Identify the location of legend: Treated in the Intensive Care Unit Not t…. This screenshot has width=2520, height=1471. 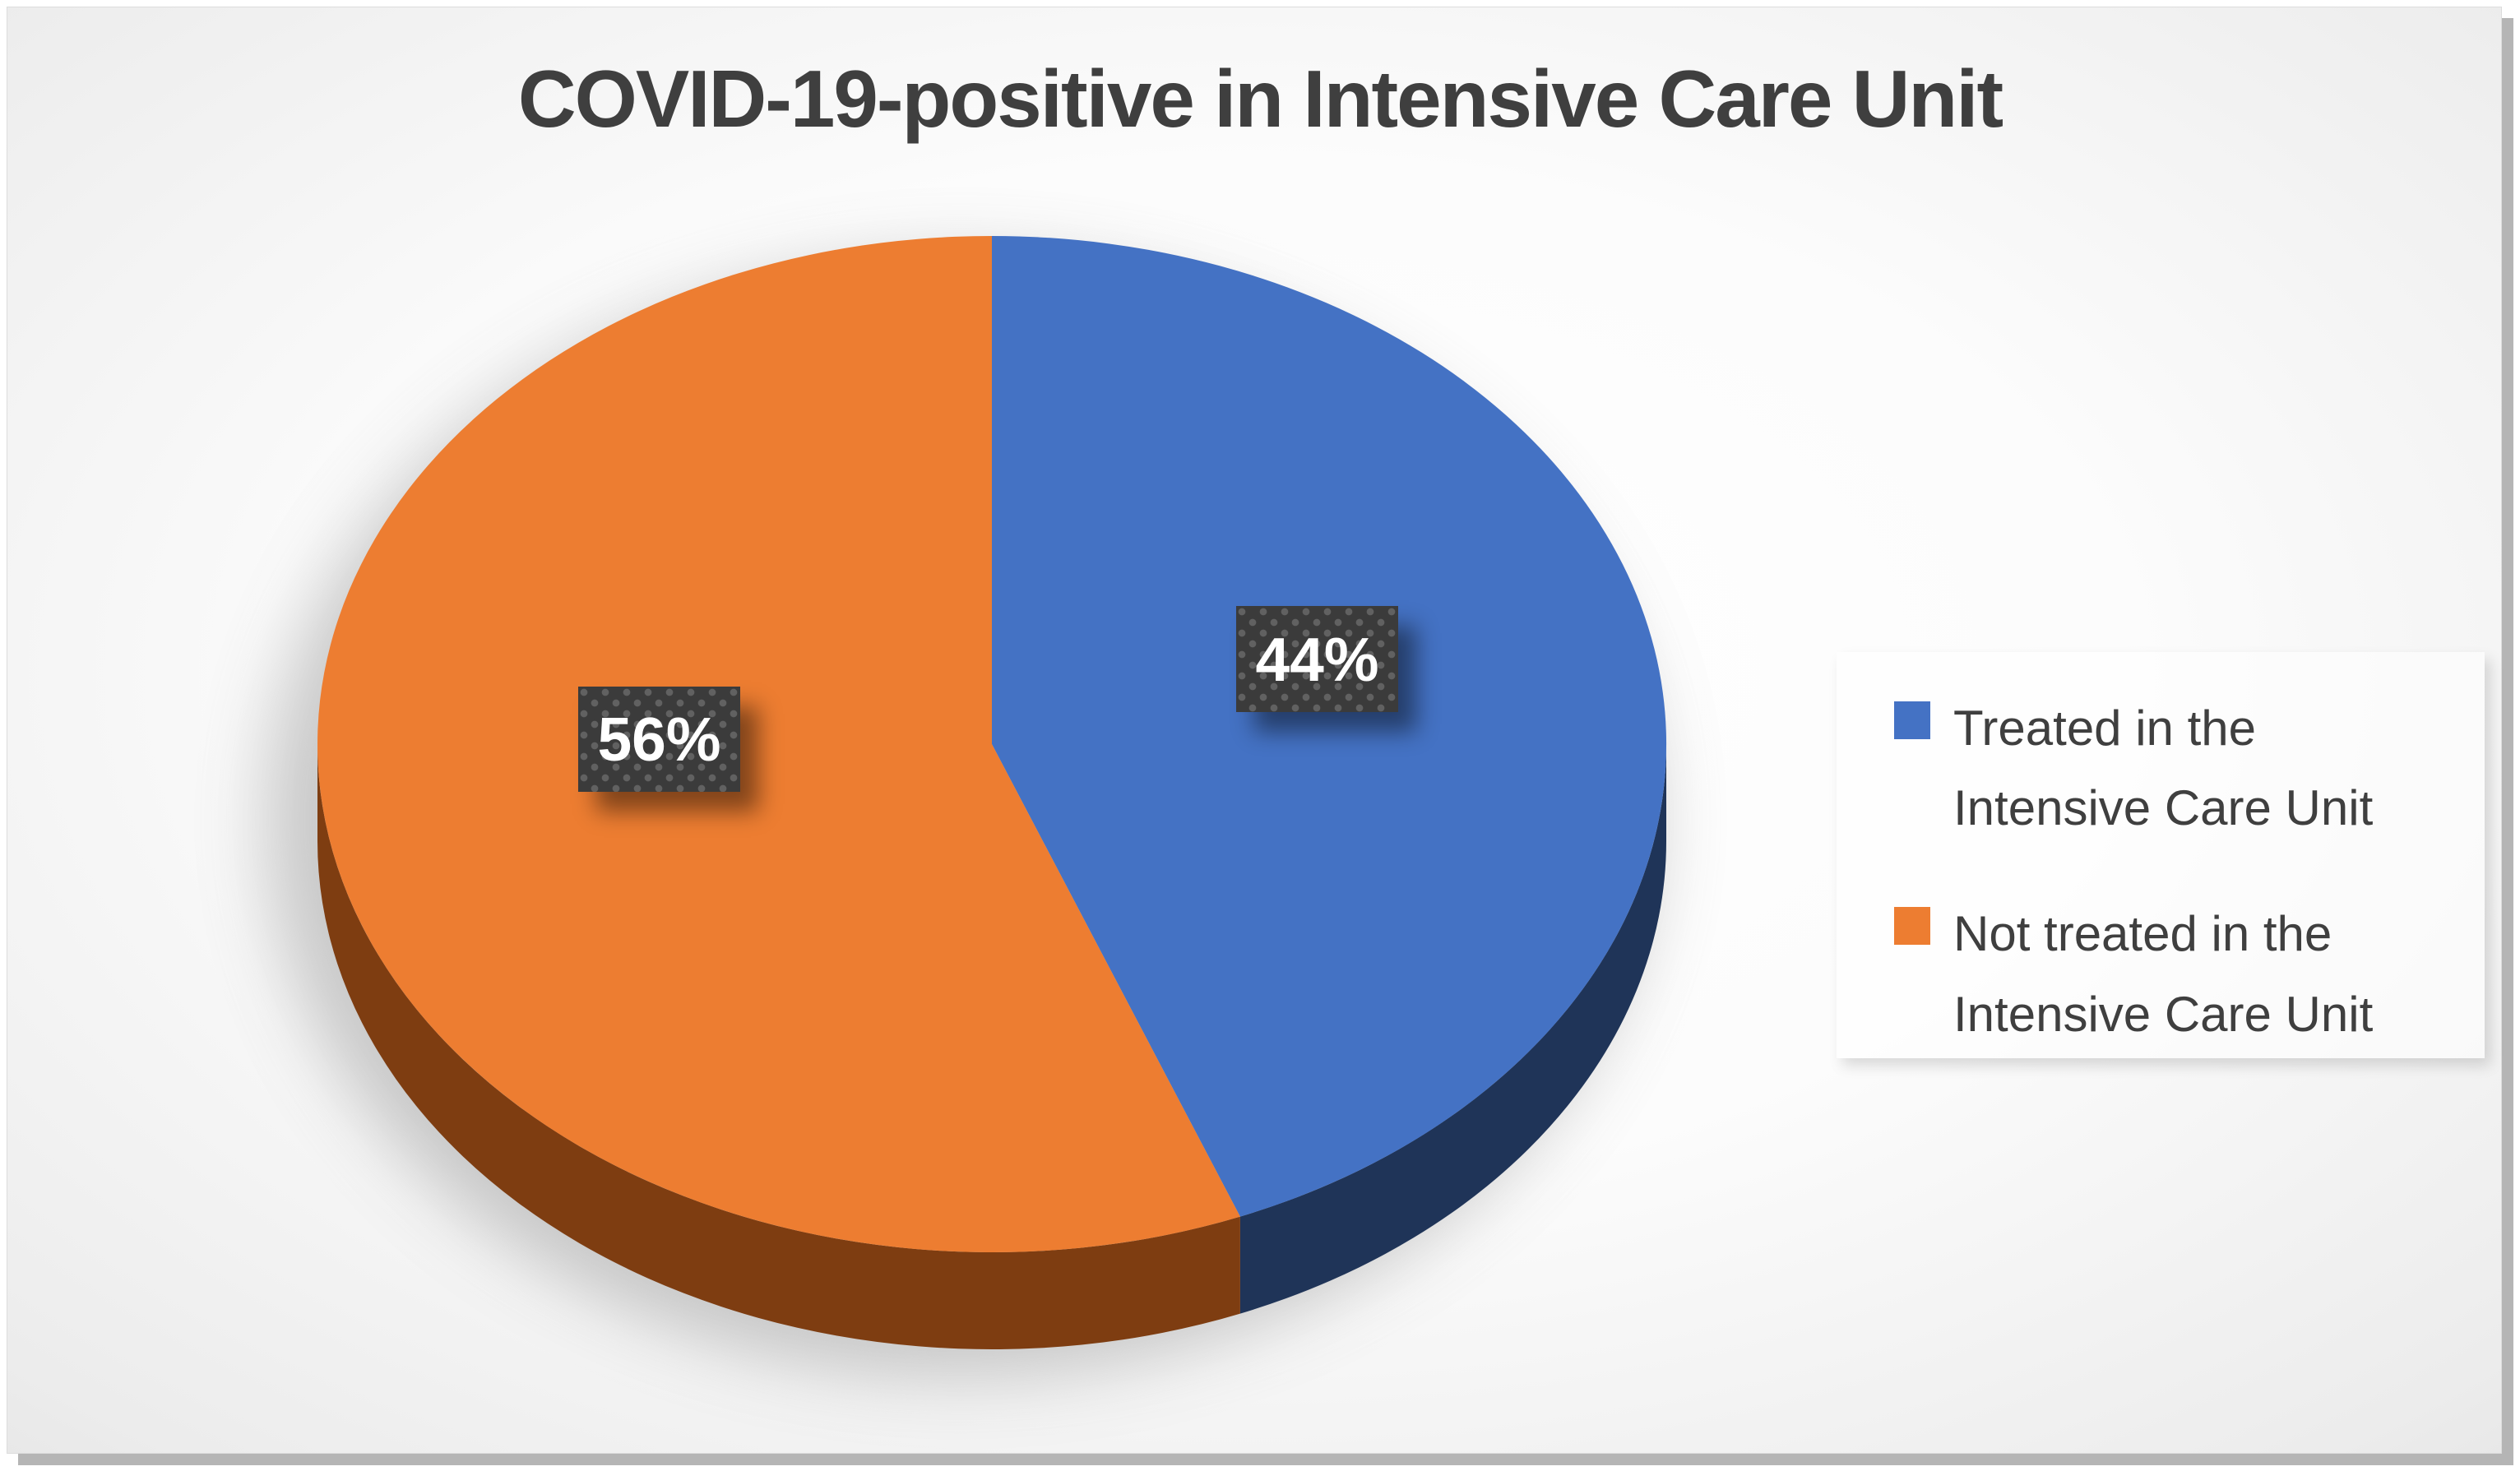
(2161, 855).